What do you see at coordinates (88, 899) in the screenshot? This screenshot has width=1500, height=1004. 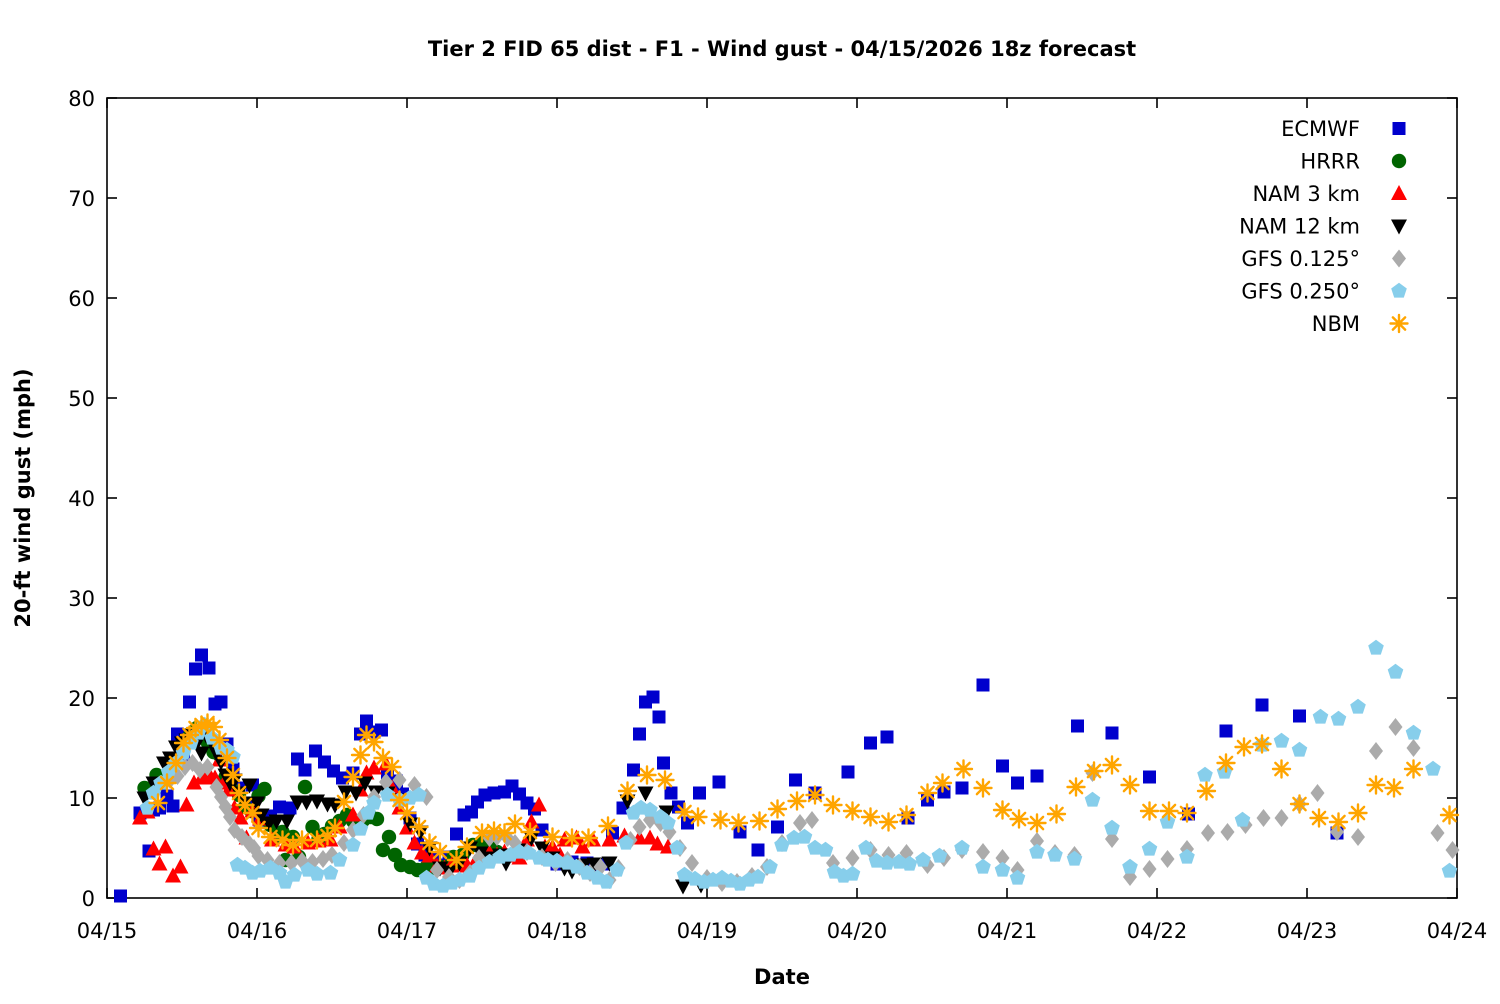 I see `y-tick-label: 0` at bounding box center [88, 899].